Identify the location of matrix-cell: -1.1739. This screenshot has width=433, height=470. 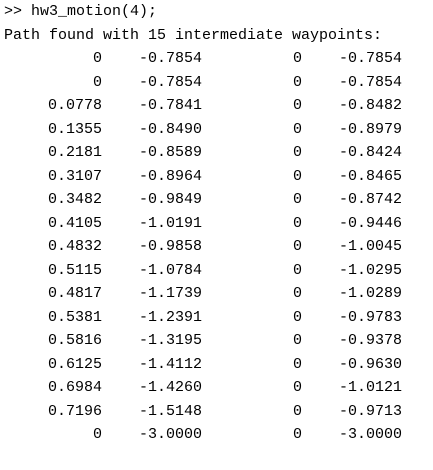
(170, 293).